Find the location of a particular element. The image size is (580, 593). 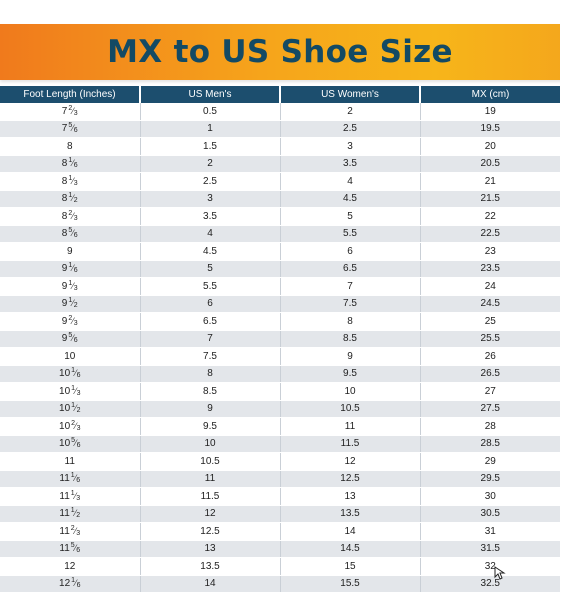

table-row: 12 13.5 15 32 is located at coordinates (280, 566).